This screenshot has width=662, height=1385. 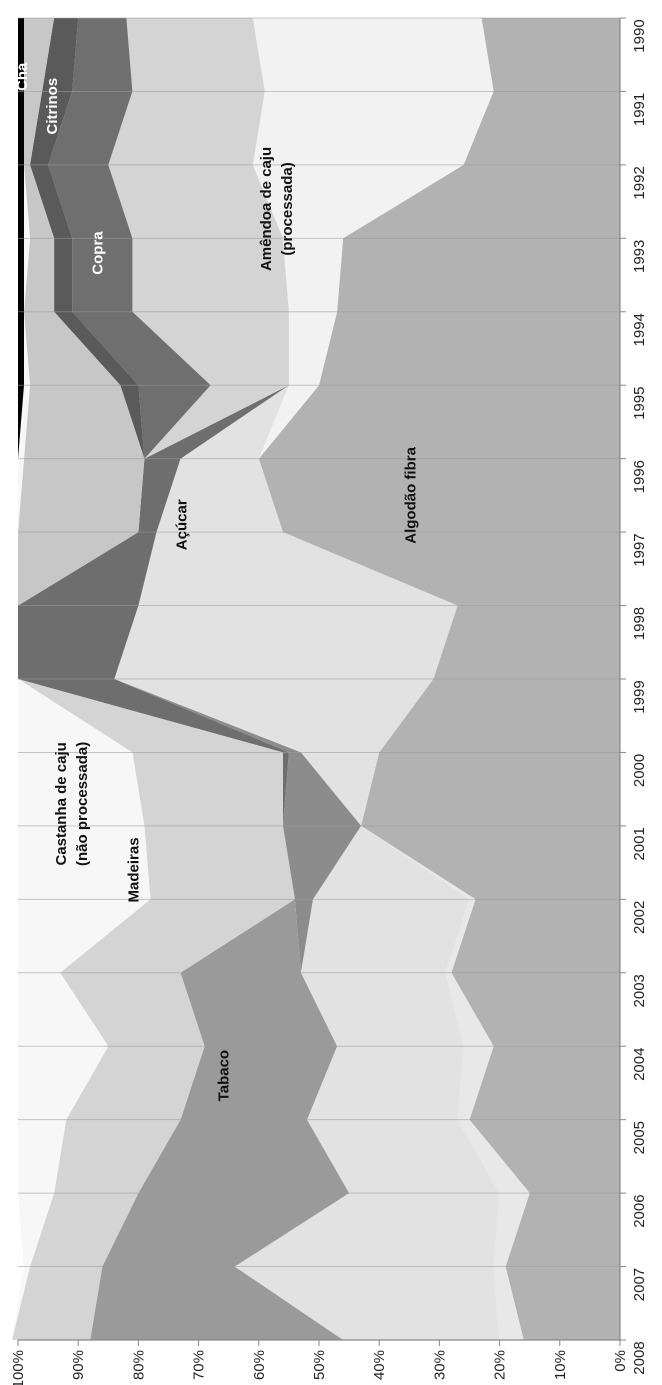 What do you see at coordinates (639, 329) in the screenshot?
I see `category-tick-label: 1994` at bounding box center [639, 329].